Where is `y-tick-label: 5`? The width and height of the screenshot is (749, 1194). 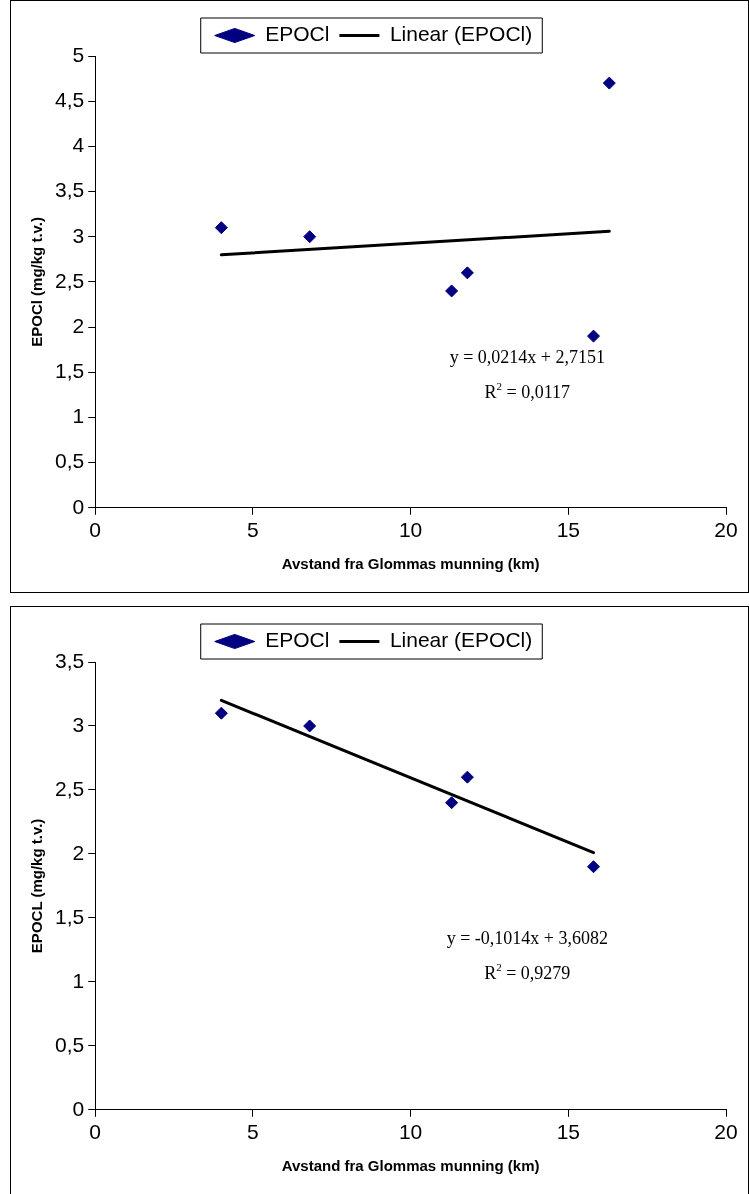
y-tick-label: 5 is located at coordinates (78, 54).